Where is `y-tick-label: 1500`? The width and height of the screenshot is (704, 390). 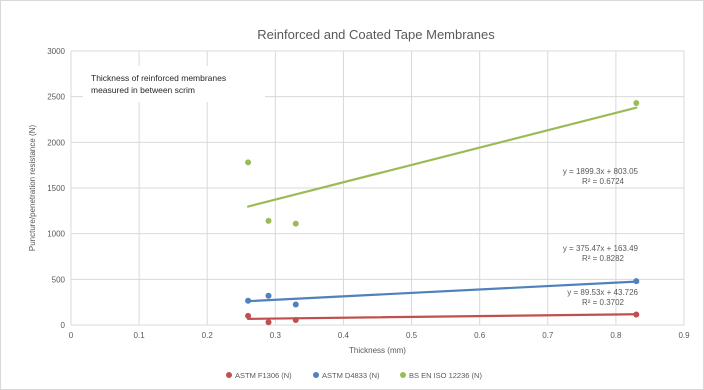
y-tick-label: 1500 is located at coordinates (56, 188).